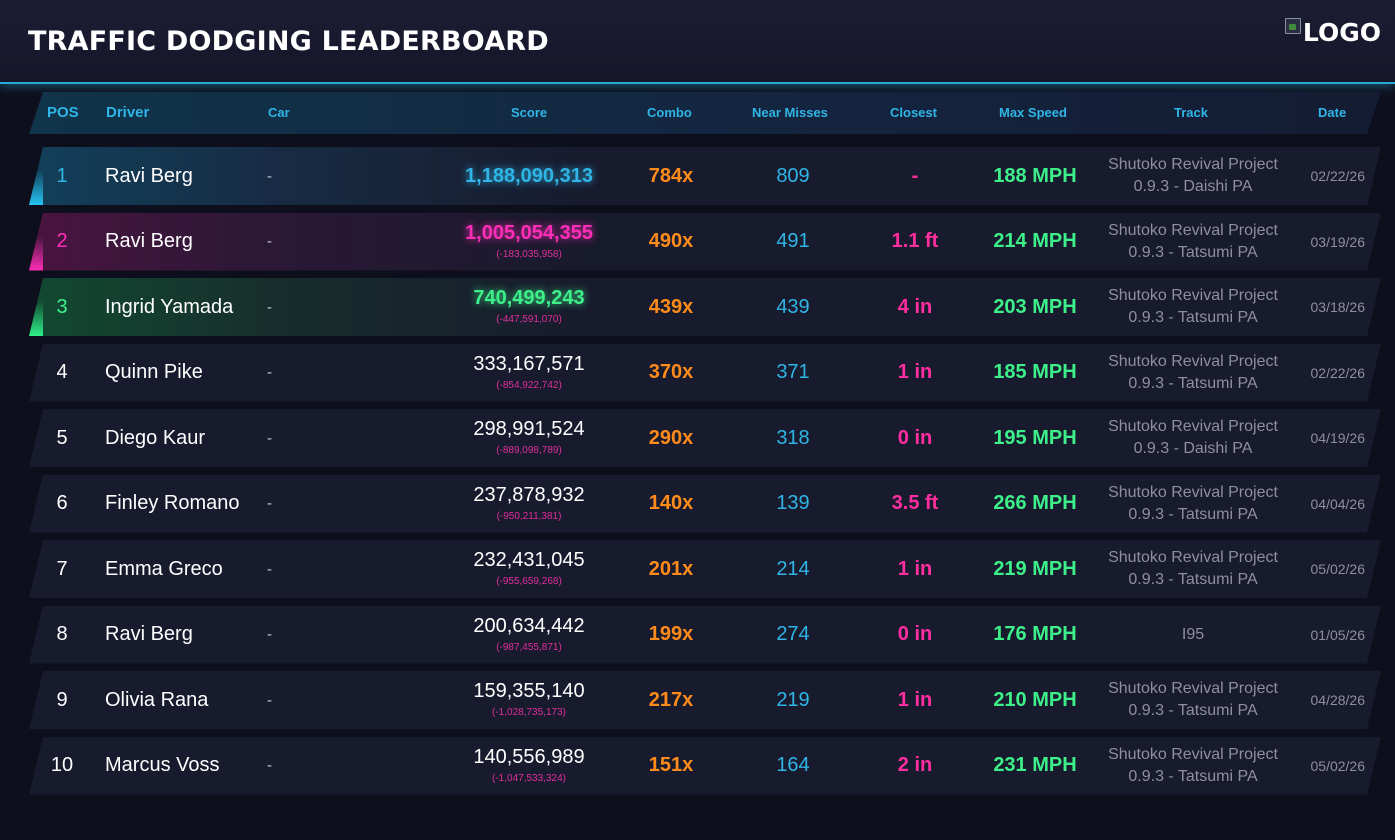  I want to click on driver-name: Olivia Rana, so click(157, 699).